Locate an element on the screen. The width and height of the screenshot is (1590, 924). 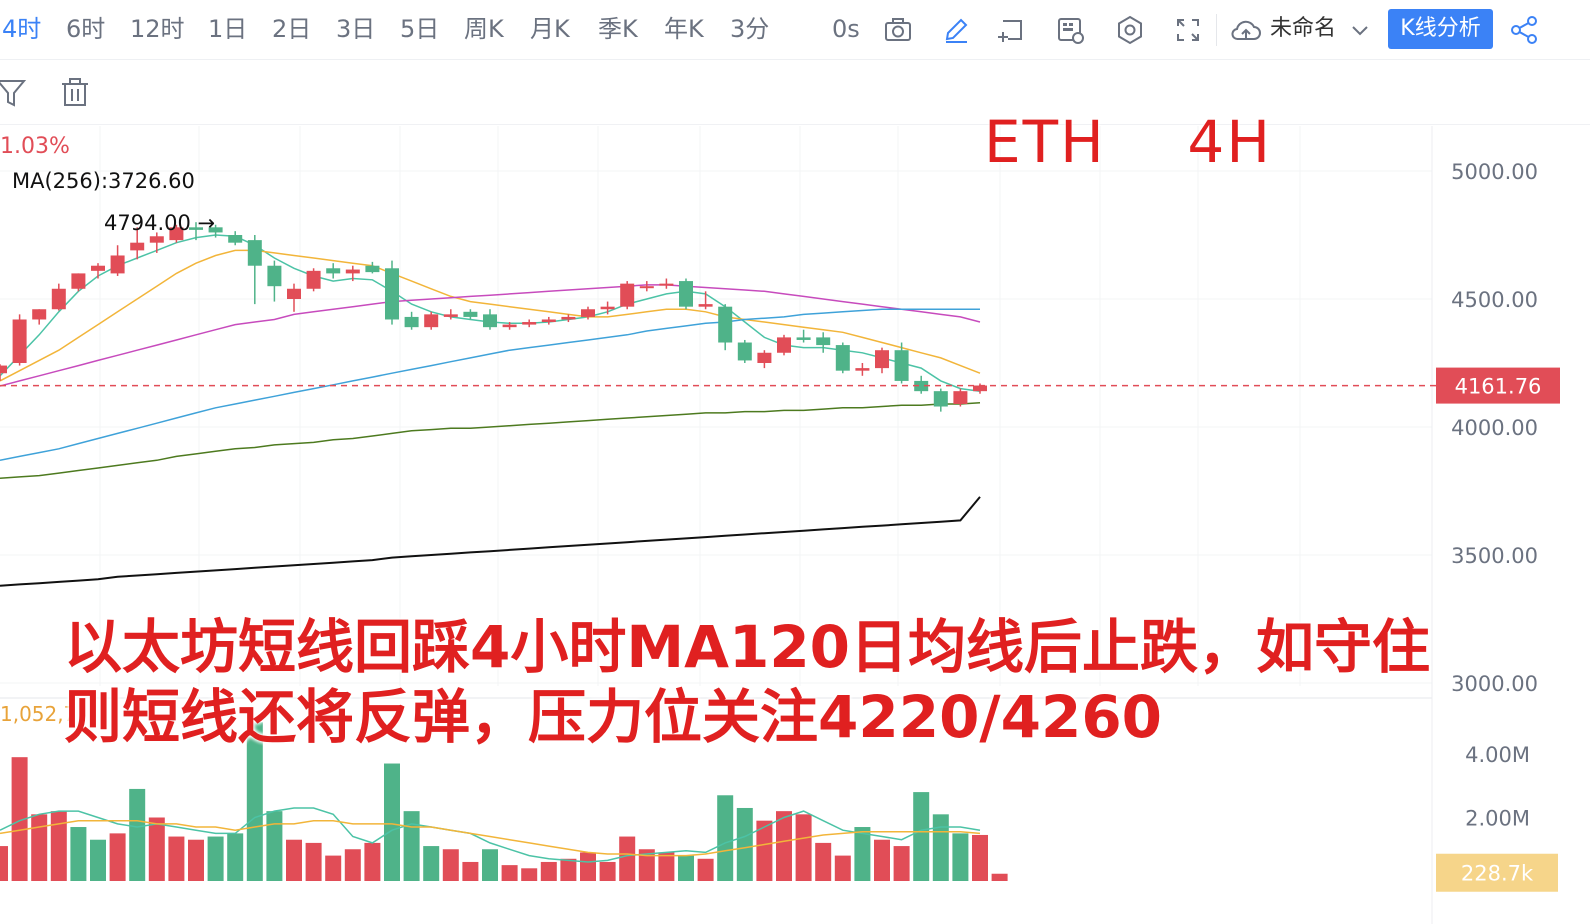
annotation-title: ETH 4H is located at coordinates (1128, 142).